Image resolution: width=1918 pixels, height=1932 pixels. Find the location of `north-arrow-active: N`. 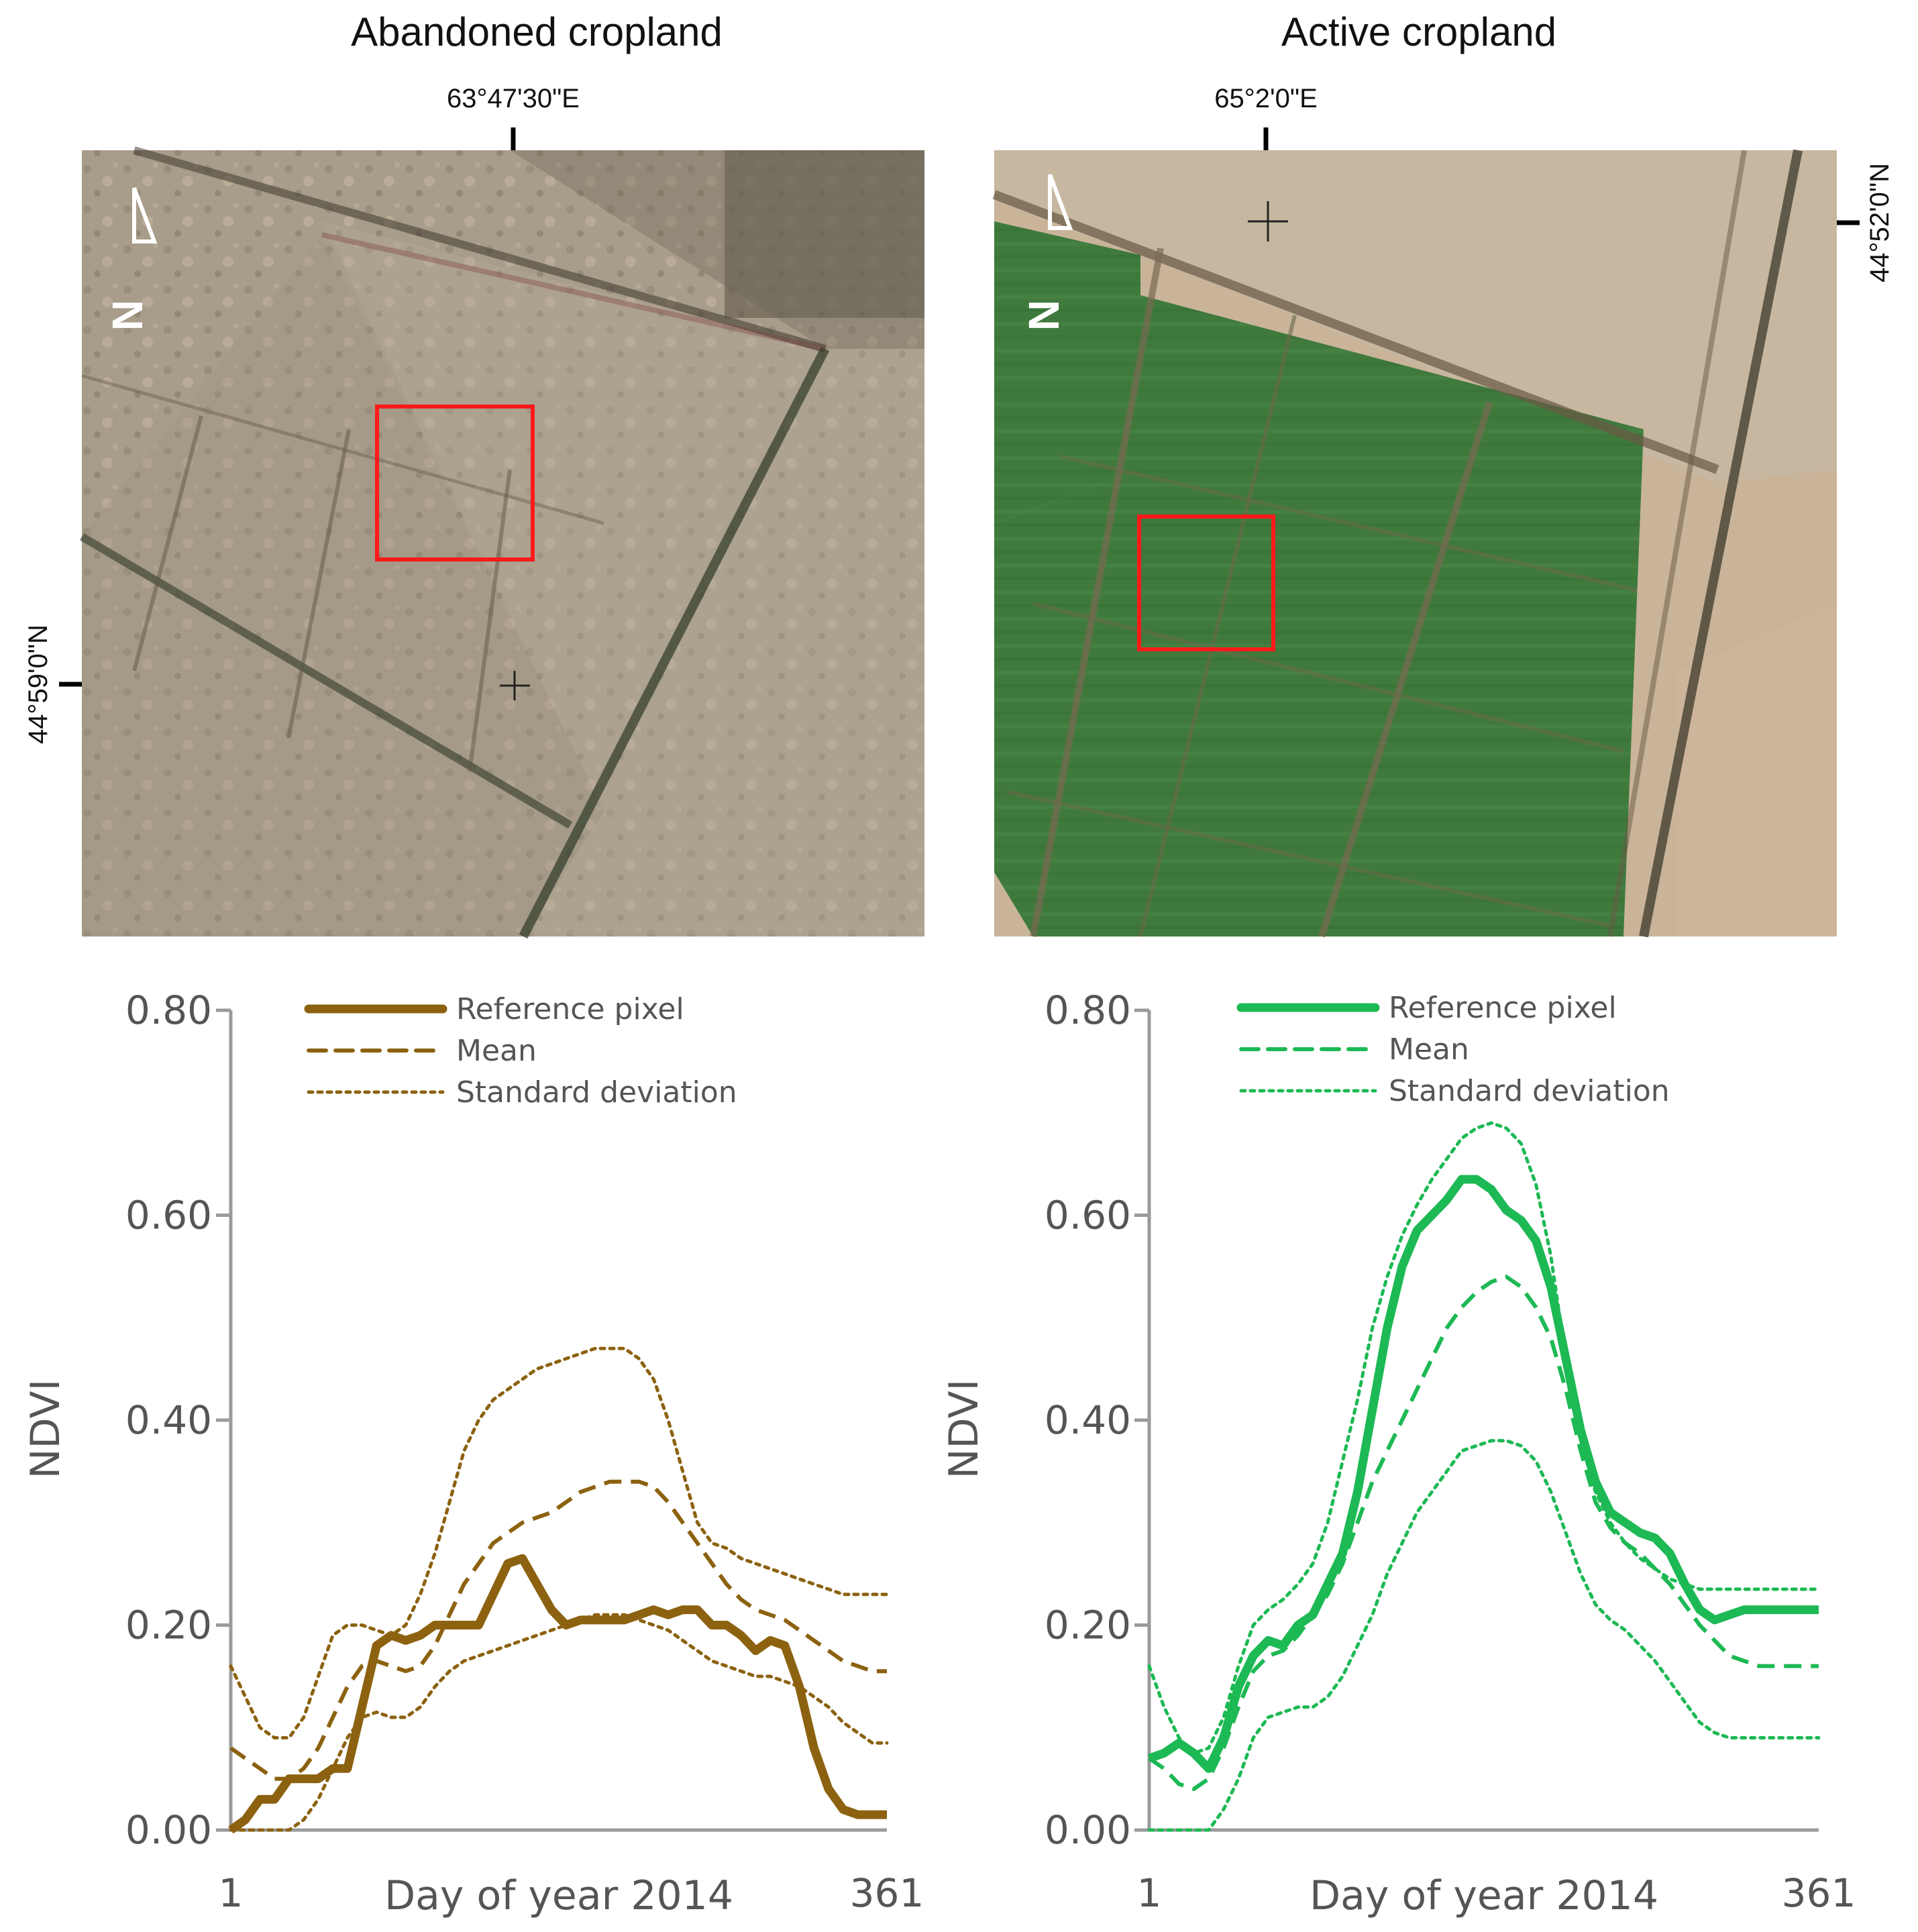

north-arrow-active: N is located at coordinates (1046, 252).